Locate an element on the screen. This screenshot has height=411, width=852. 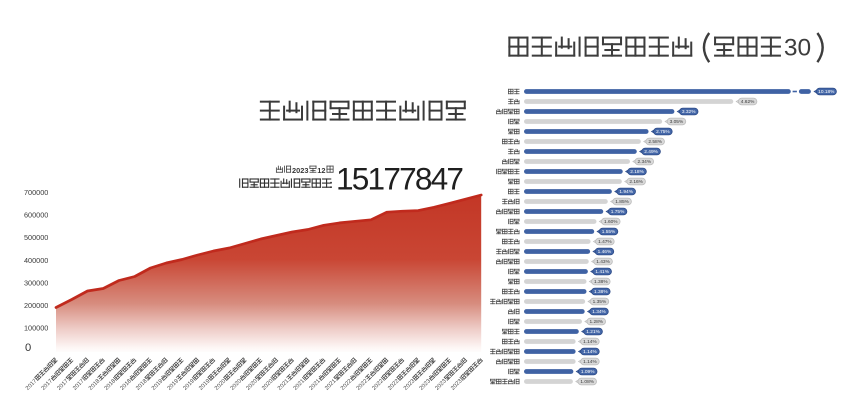
svg-text: 0 is located at coordinates (28, 348).